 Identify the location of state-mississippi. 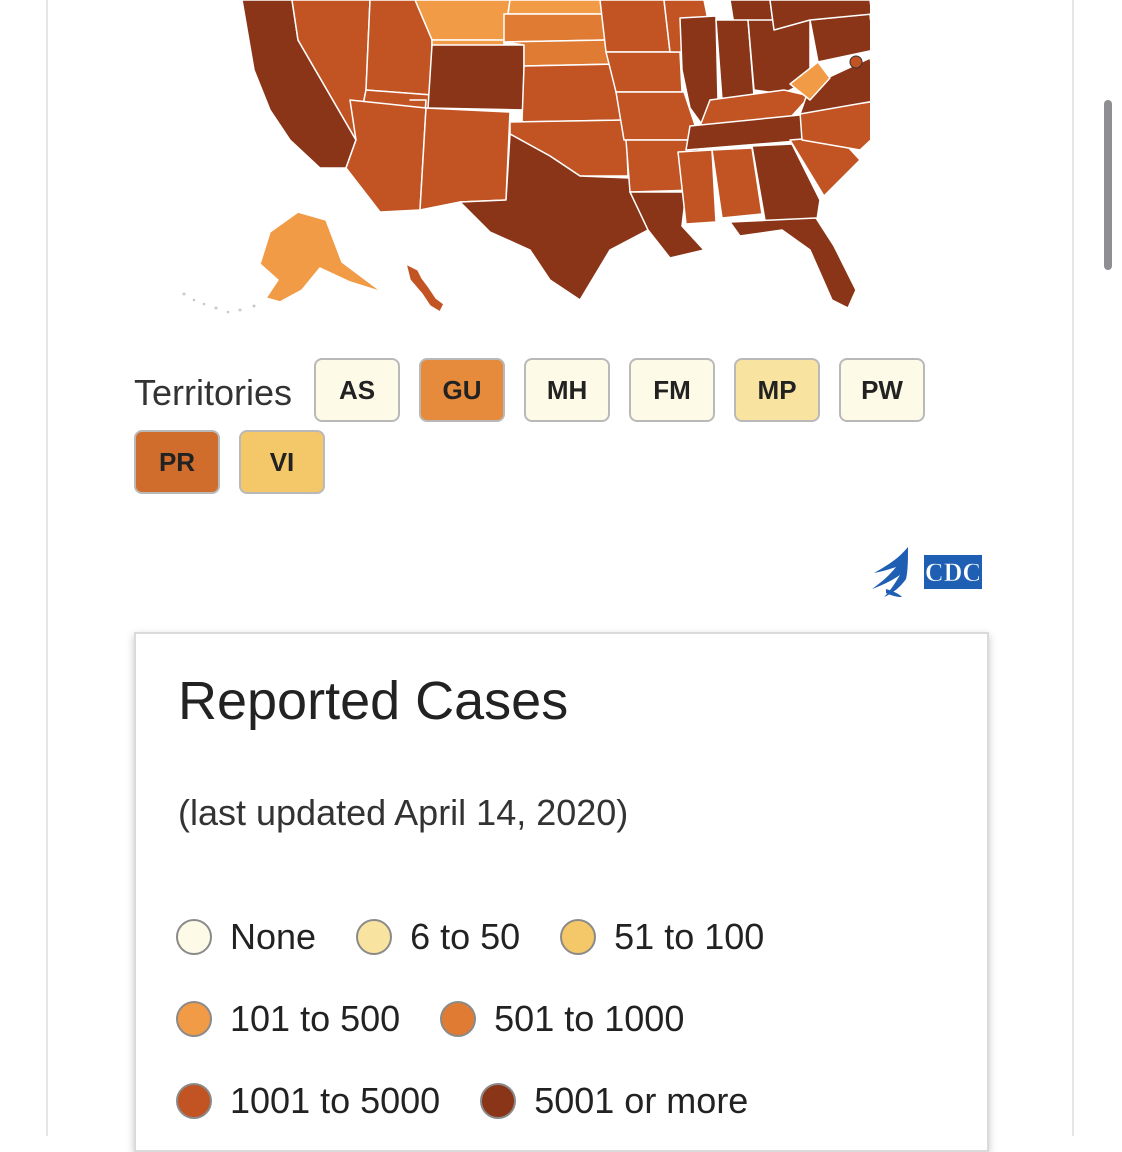
(697, 187).